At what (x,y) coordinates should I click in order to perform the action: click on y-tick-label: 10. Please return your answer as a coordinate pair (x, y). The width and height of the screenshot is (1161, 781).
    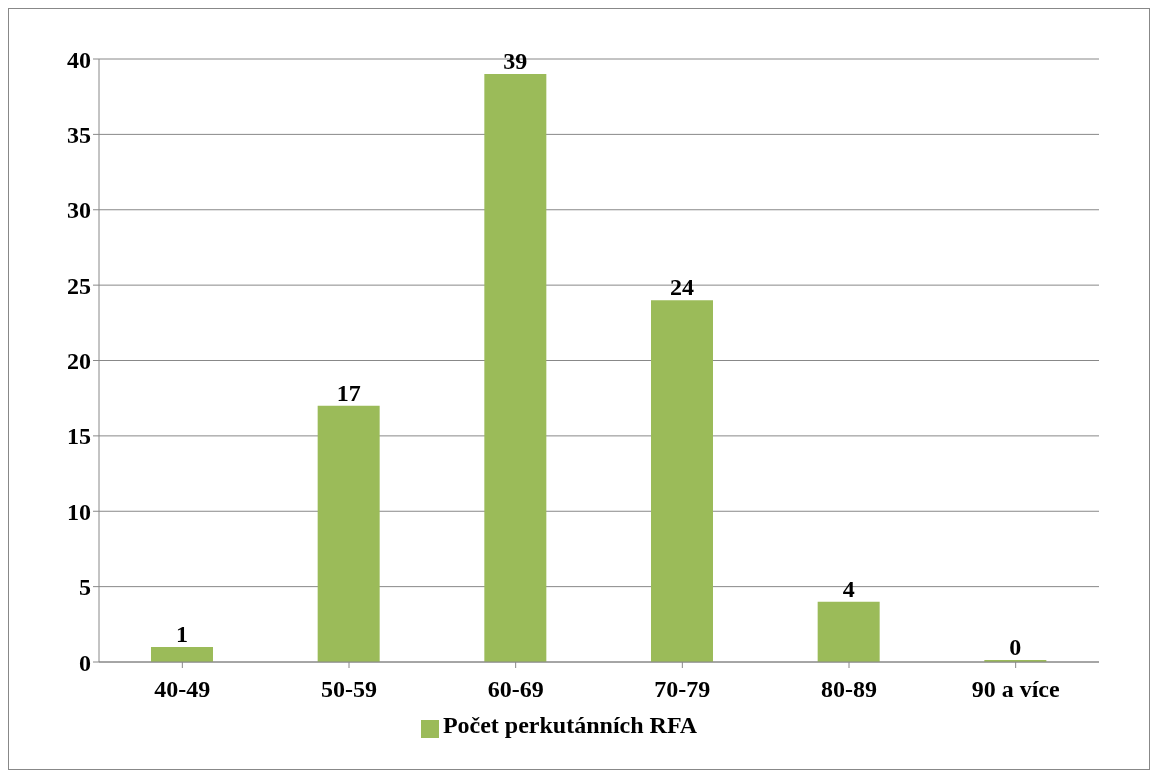
    Looking at the image, I should click on (79, 511).